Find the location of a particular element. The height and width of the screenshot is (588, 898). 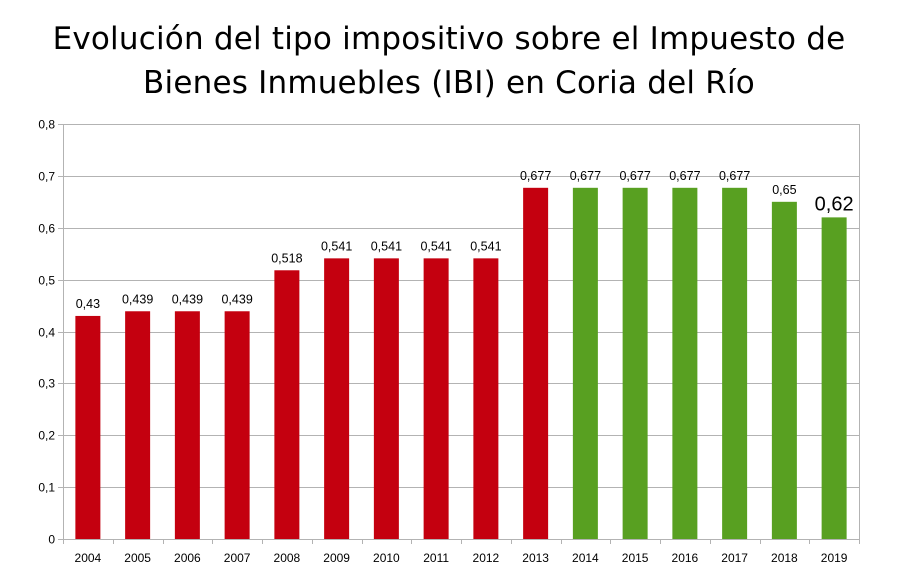

y-tick-label: 0,7 is located at coordinates (46, 177).